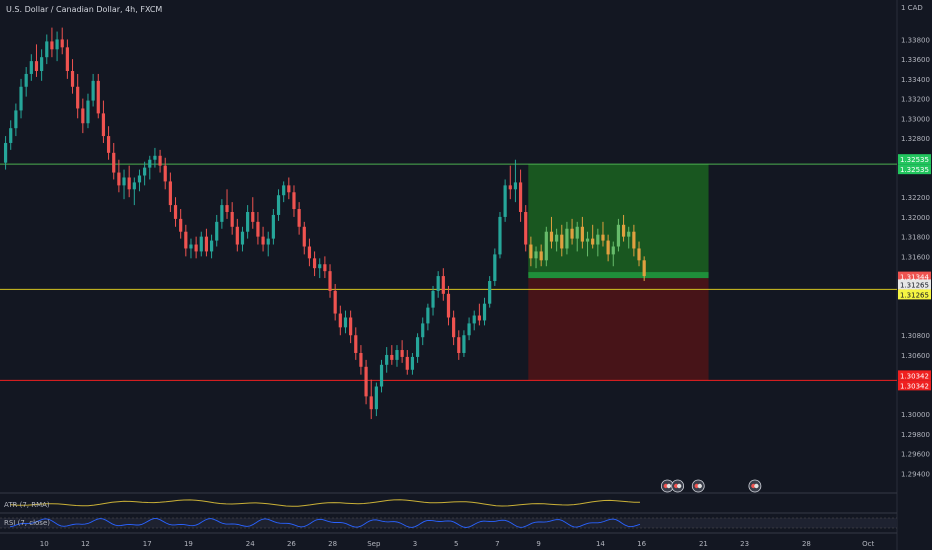 The image size is (932, 550). I want to click on price-label-text: 1.32535, so click(914, 160).